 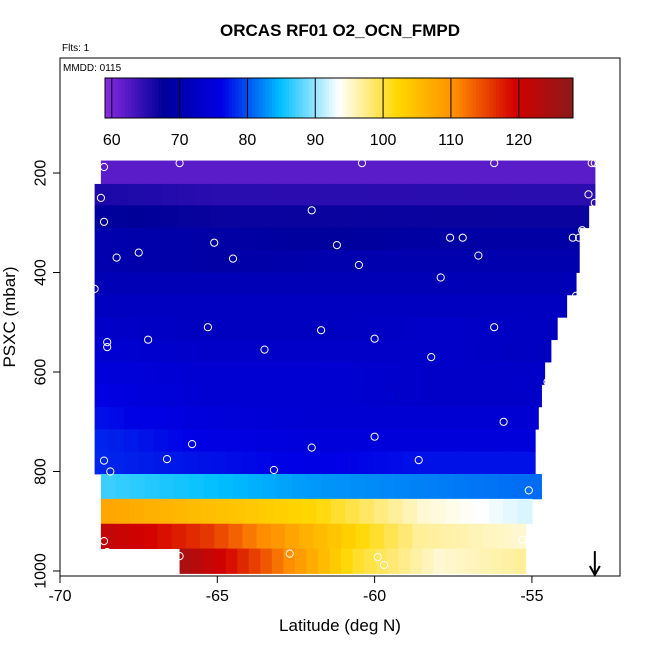 I want to click on colorbar-frame, so click(x=339, y=98).